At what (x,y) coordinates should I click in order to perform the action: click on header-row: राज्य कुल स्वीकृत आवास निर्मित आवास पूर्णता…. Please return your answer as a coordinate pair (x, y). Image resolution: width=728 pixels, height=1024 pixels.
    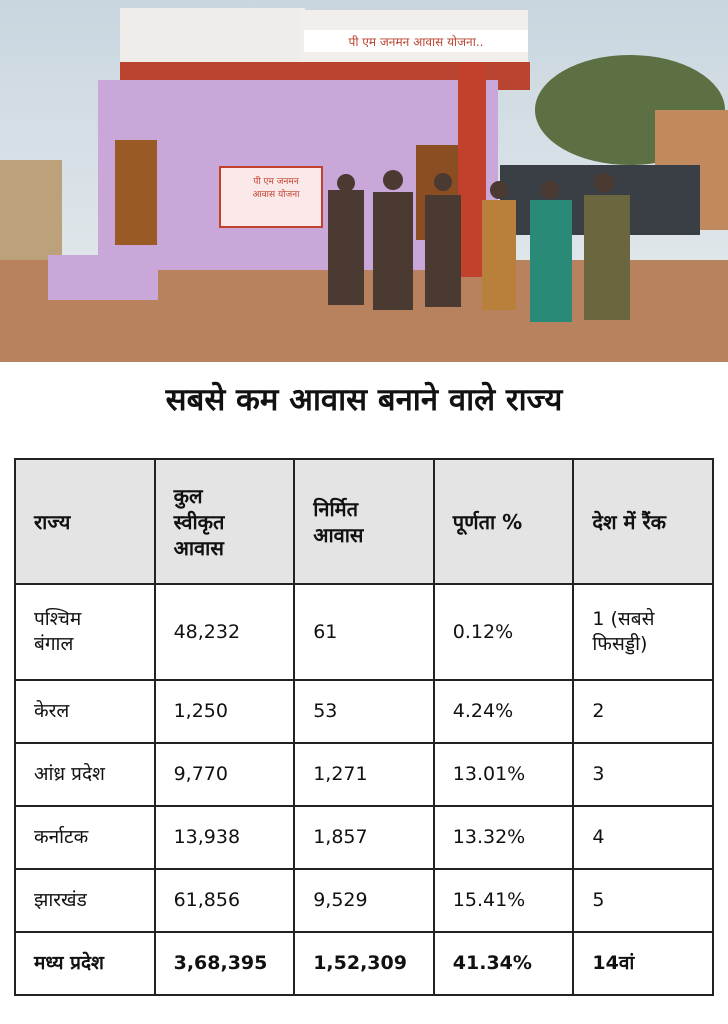
    Looking at the image, I should click on (364, 521).